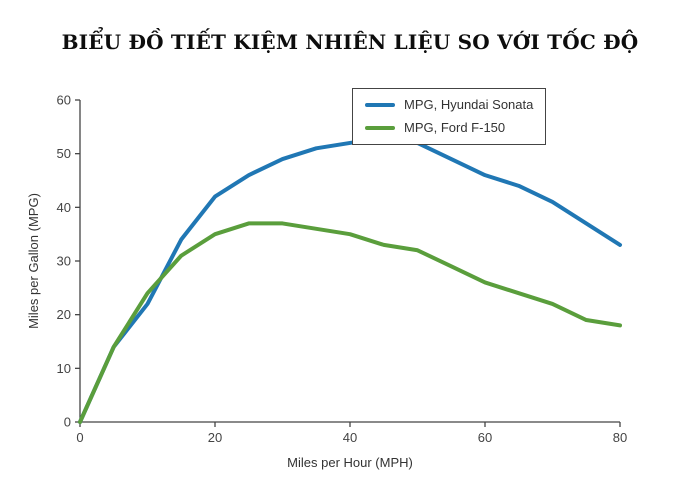 The width and height of the screenshot is (700, 500). I want to click on x-tick-label: 40, so click(350, 437).